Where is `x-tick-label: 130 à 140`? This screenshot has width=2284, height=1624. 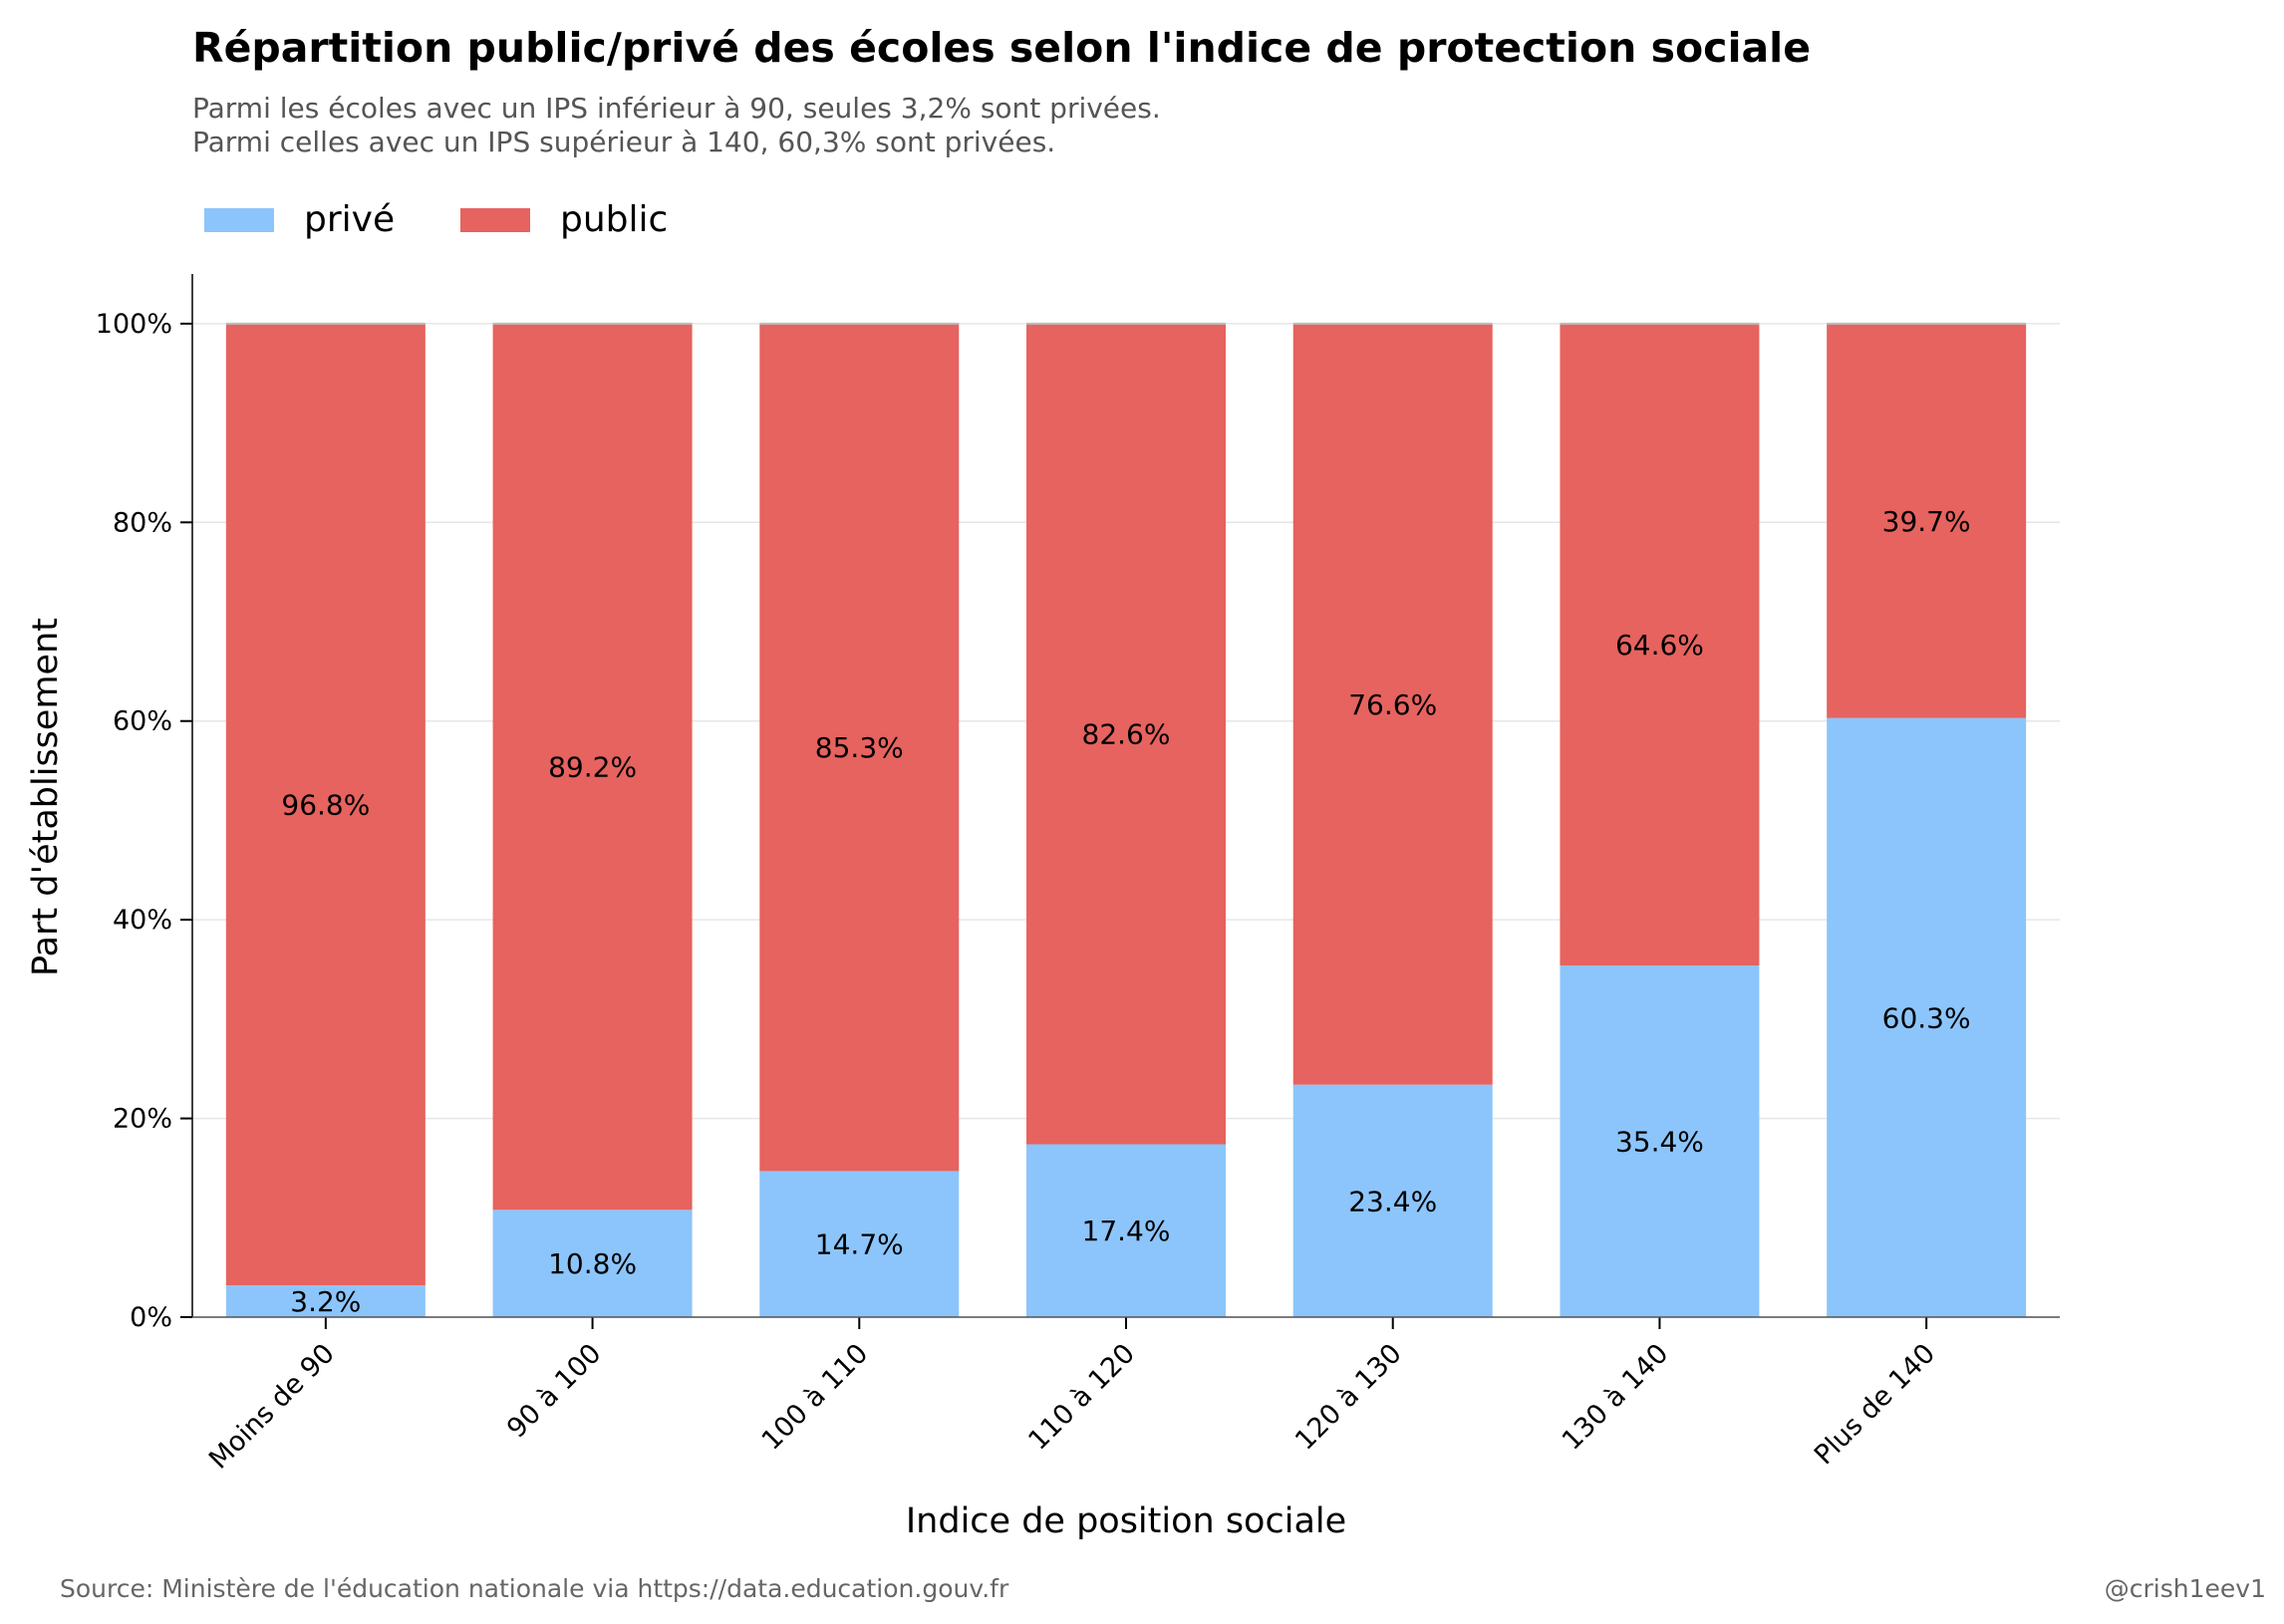 x-tick-label: 130 à 140 is located at coordinates (1616, 1397).